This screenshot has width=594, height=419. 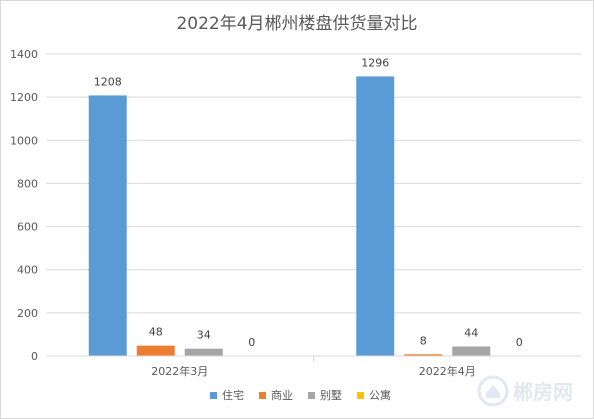 I want to click on watermark: 郴房网, so click(x=533, y=391).